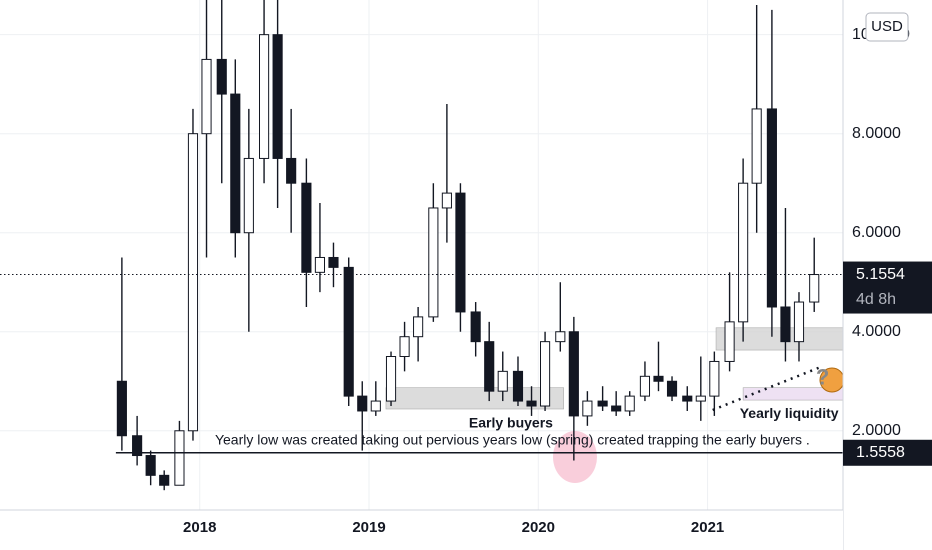 This screenshot has width=932, height=550. I want to click on annotation: Yearly liquidity, so click(789, 413).